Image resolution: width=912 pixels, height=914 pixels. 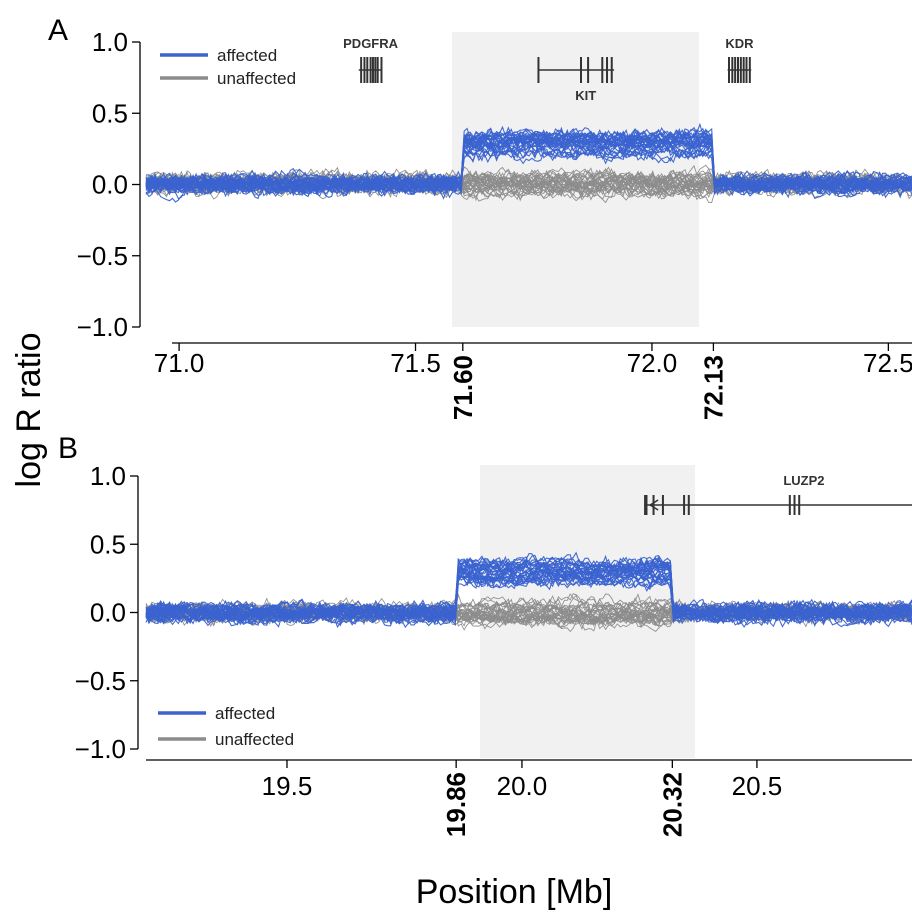 I want to click on panel-b-lines, so click(x=528, y=592).